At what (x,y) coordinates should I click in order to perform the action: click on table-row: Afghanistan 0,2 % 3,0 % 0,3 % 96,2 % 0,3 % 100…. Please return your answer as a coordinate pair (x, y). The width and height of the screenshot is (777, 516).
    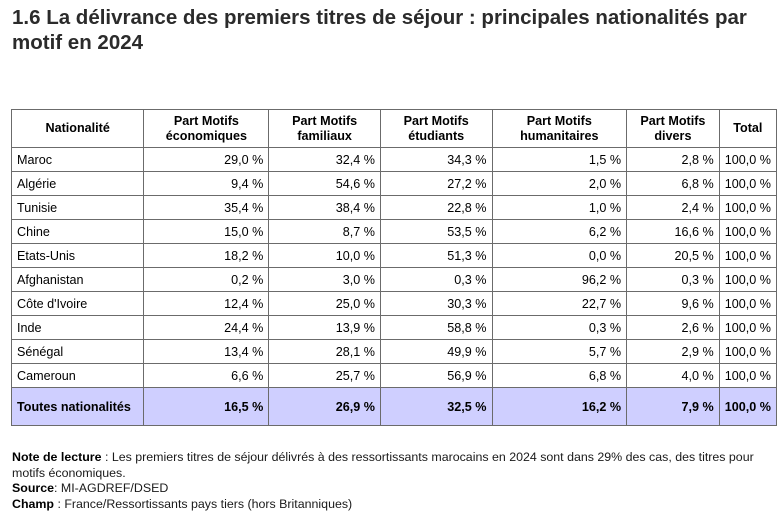
    Looking at the image, I should click on (393, 279).